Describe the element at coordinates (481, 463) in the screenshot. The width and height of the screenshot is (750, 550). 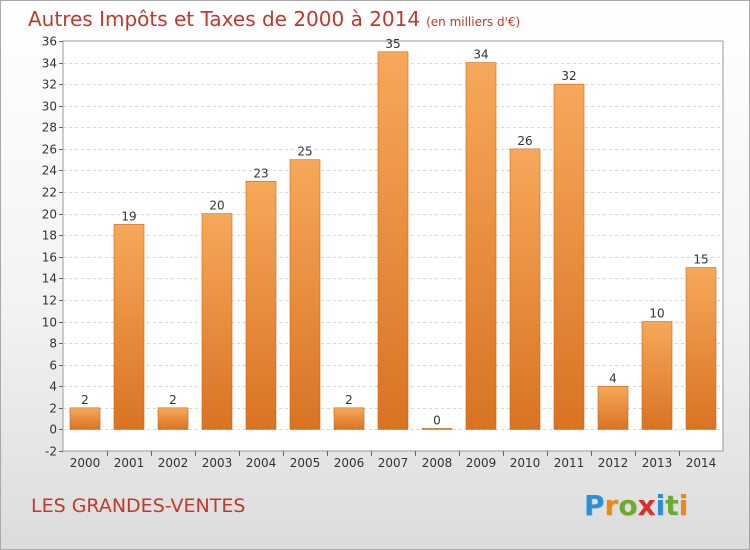
I see `x-tick-label: 2009` at that location.